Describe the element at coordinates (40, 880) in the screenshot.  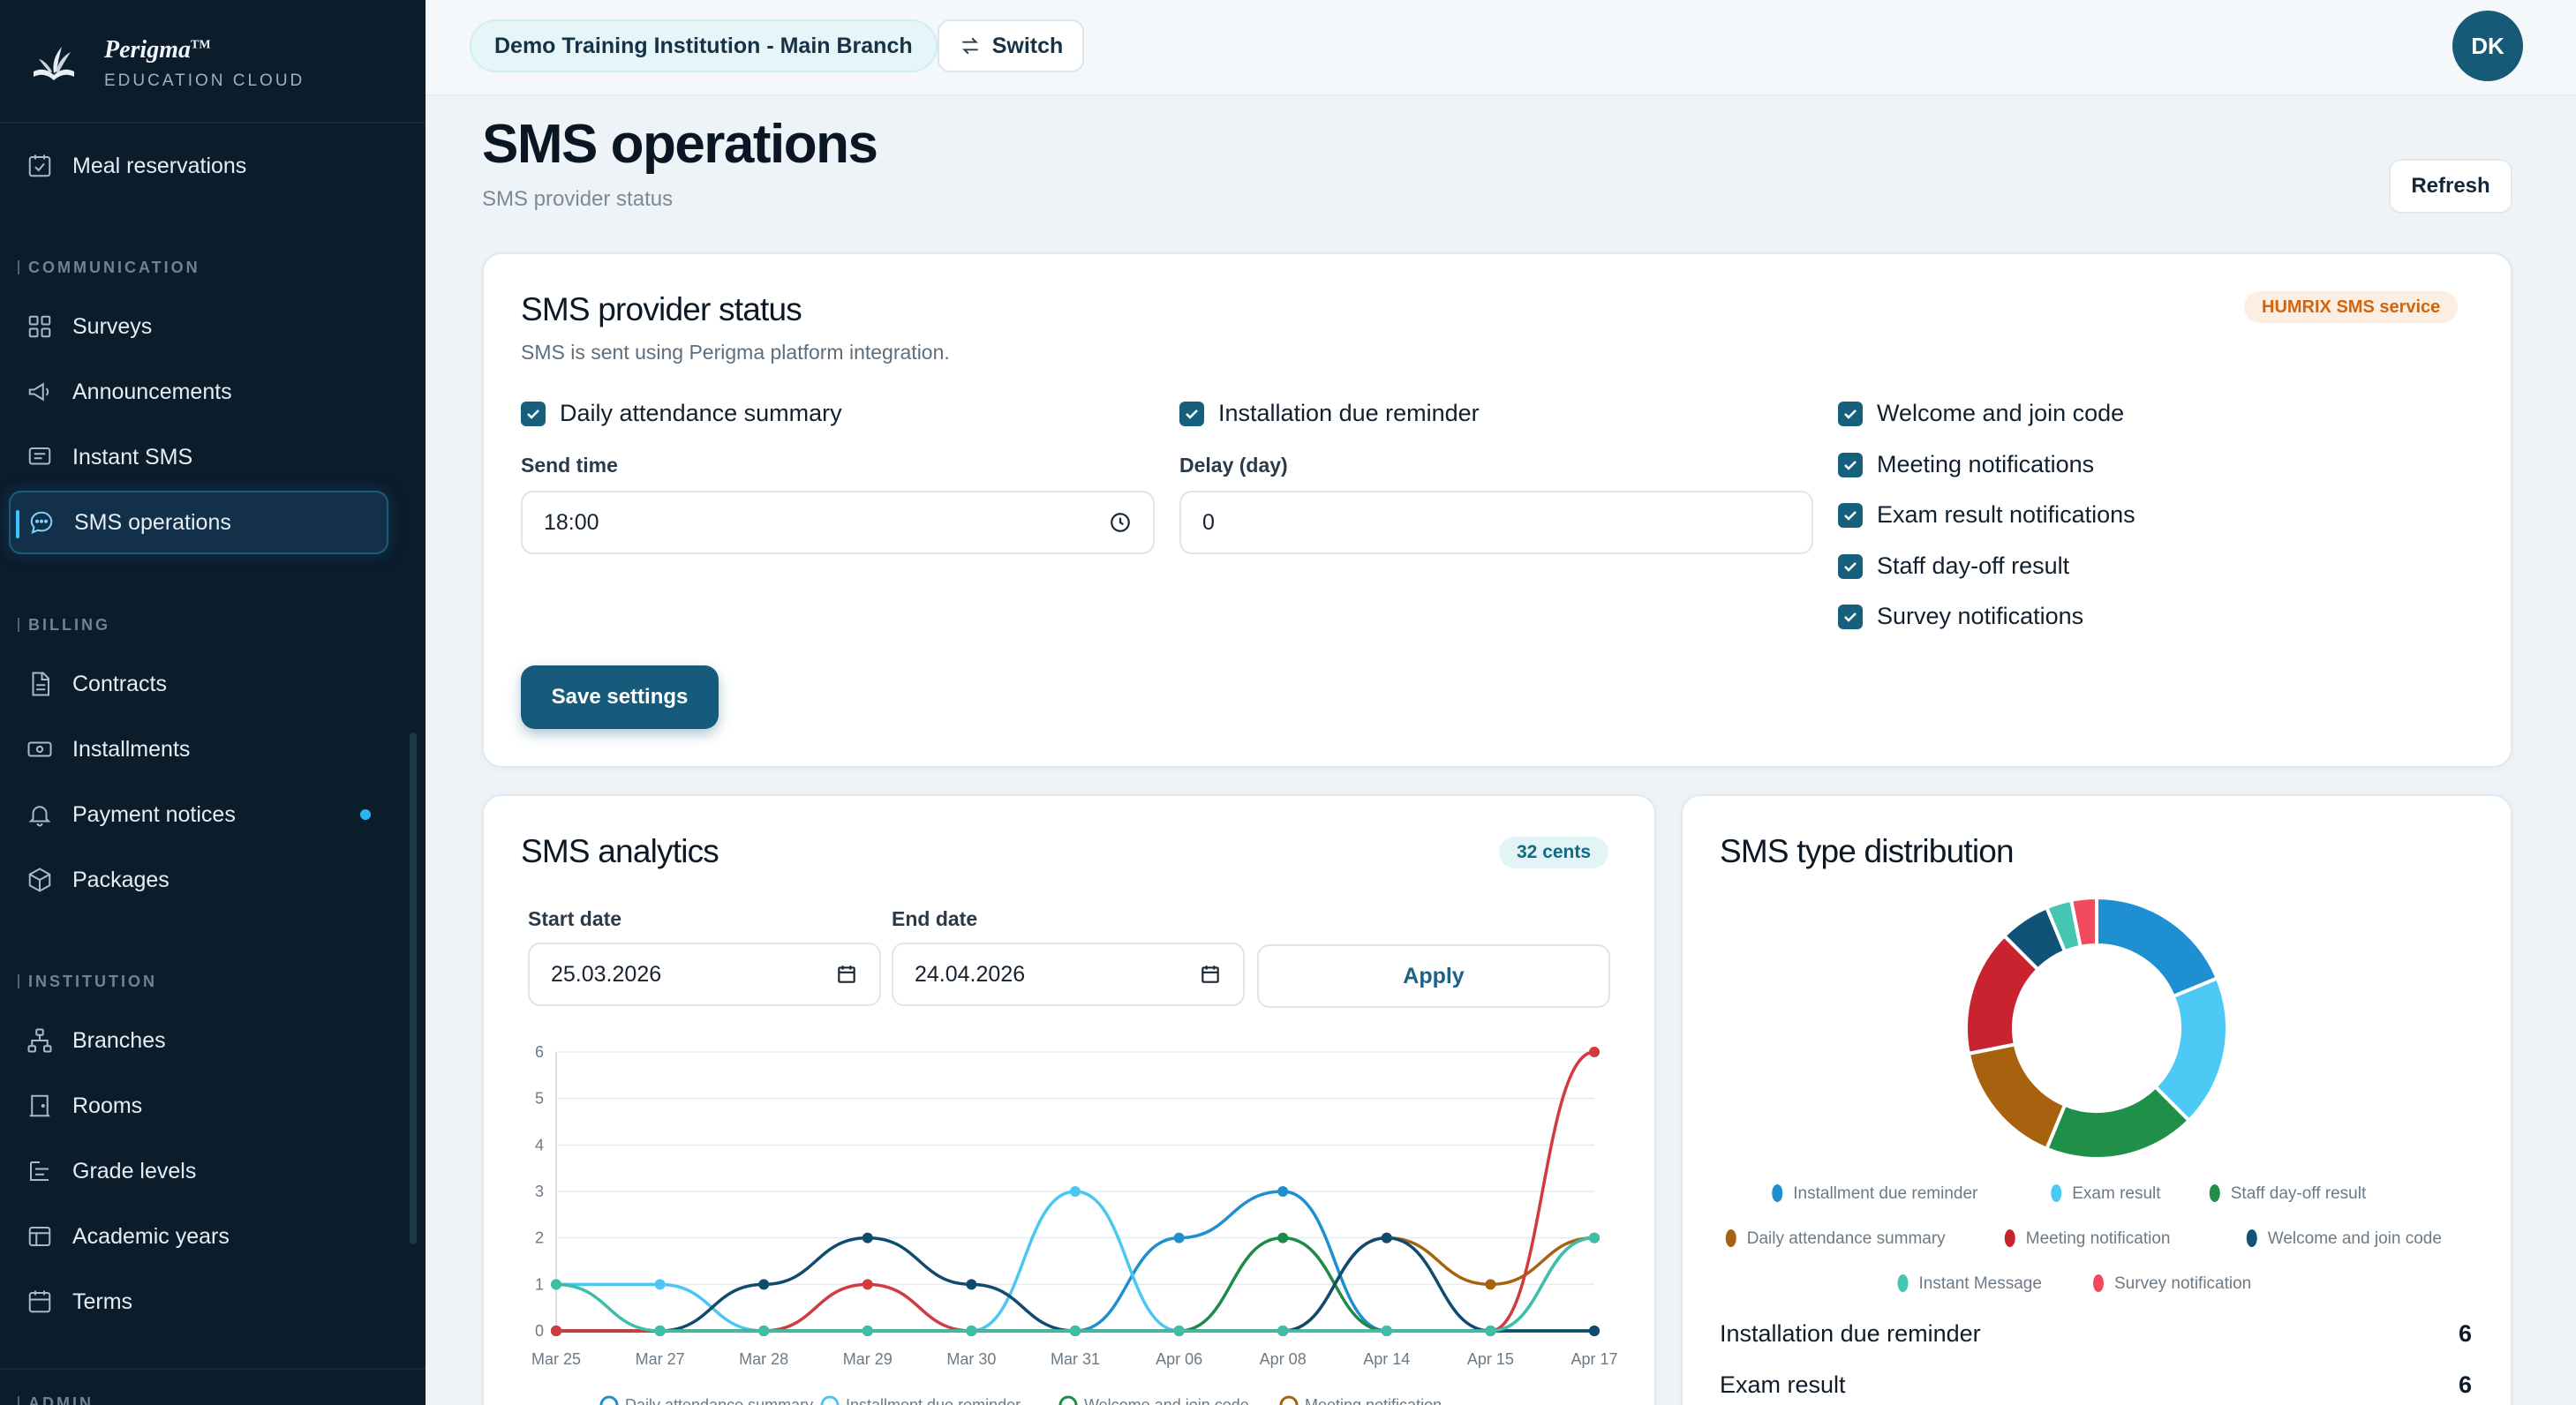
I see `package-icon` at that location.